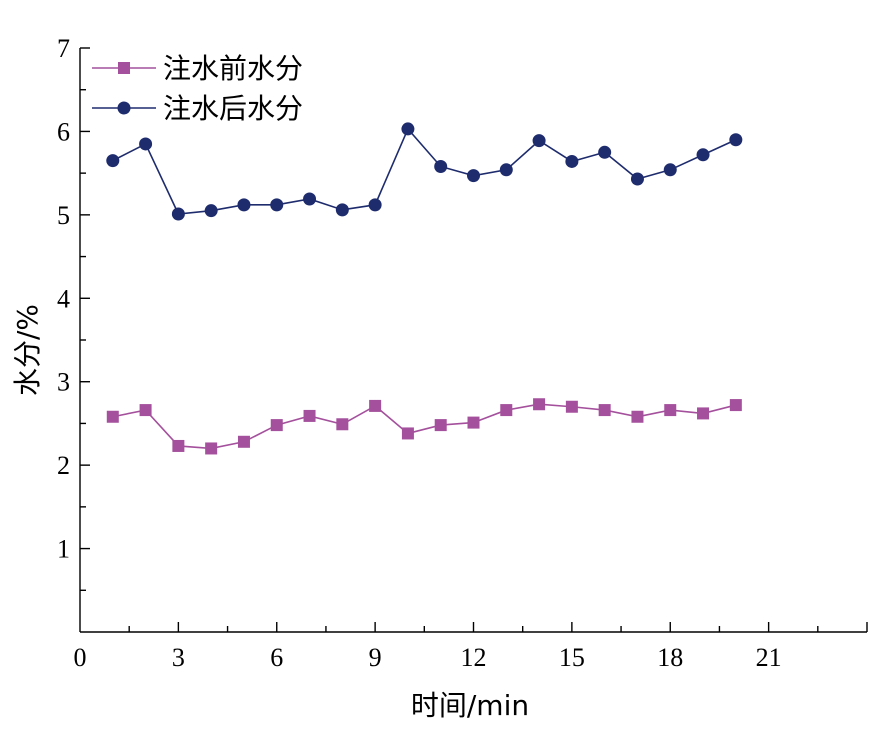 This screenshot has width=869, height=751. I want to click on x-tick-label: 18, so click(670, 657).